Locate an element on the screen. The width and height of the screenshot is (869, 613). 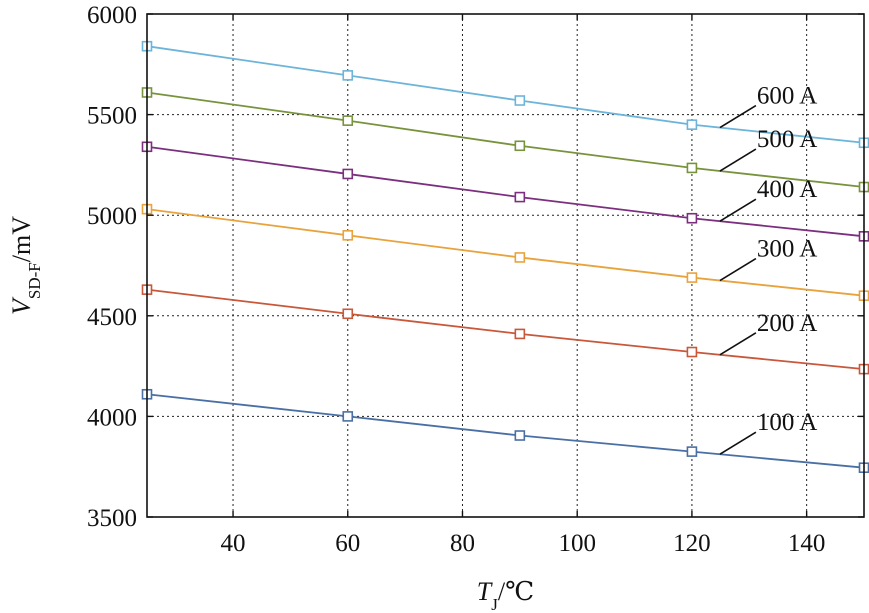
y-tick-label: 5500 is located at coordinates (112, 116).